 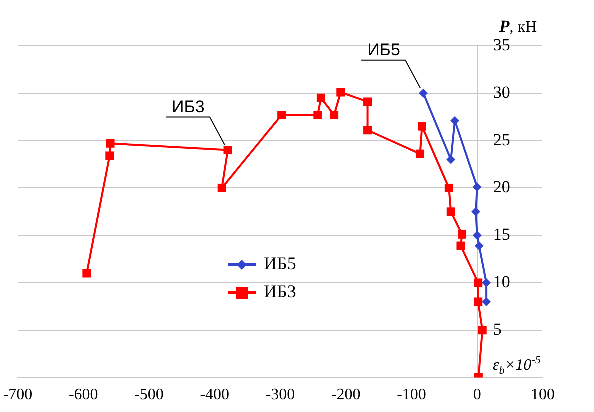 What do you see at coordinates (543, 395) in the screenshot?
I see `x-tick-label: 100` at bounding box center [543, 395].